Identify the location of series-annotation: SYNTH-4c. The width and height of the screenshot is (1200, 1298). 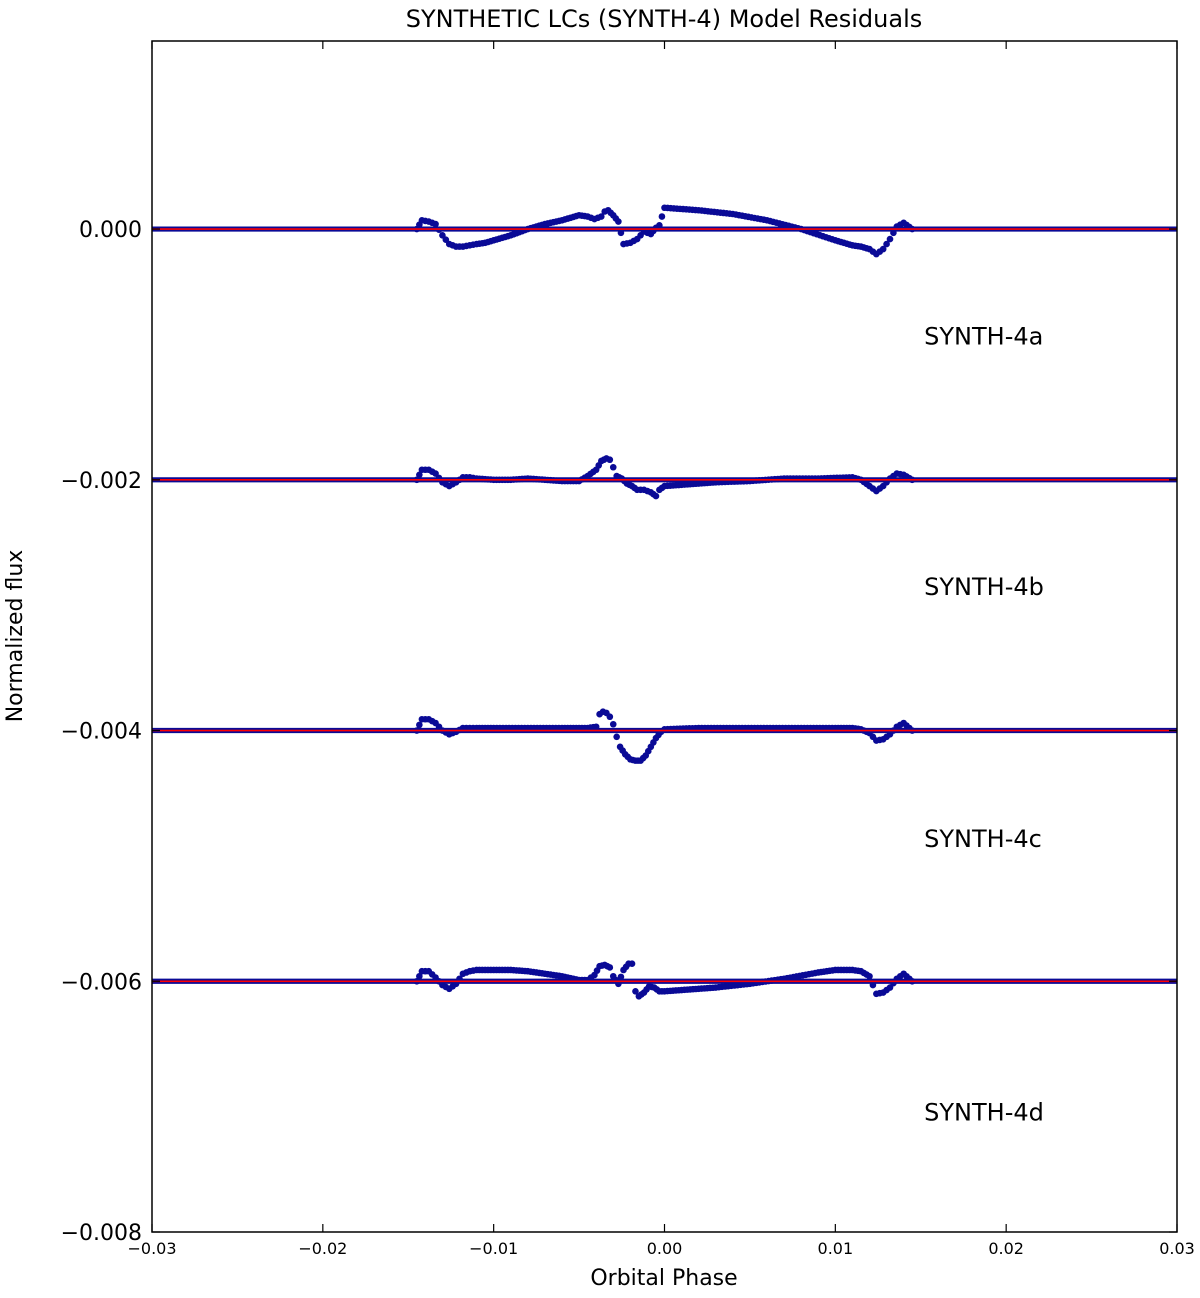
(983, 839).